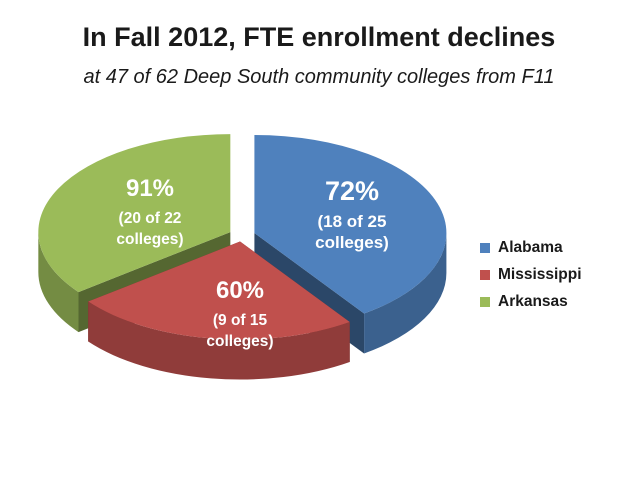 The image size is (638, 479). Describe the element at coordinates (352, 221) in the screenshot. I see `data-label-count-alabama-1: (18 of 25` at that location.